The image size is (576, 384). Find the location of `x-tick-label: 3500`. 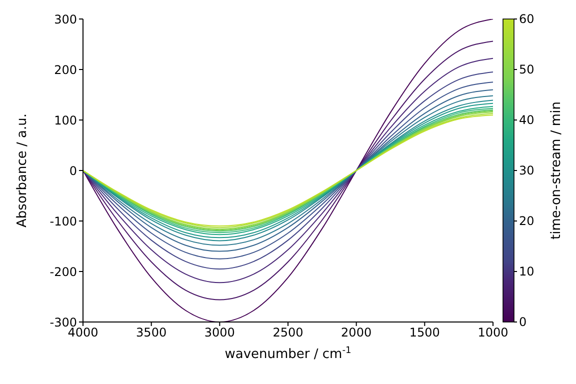

x-tick-label: 3500 is located at coordinates (151, 333).